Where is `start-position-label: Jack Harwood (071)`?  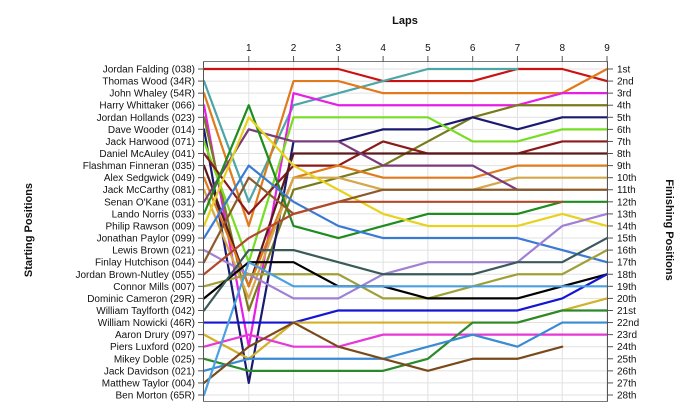 start-position-label: Jack Harwood (071) is located at coordinates (150, 142).